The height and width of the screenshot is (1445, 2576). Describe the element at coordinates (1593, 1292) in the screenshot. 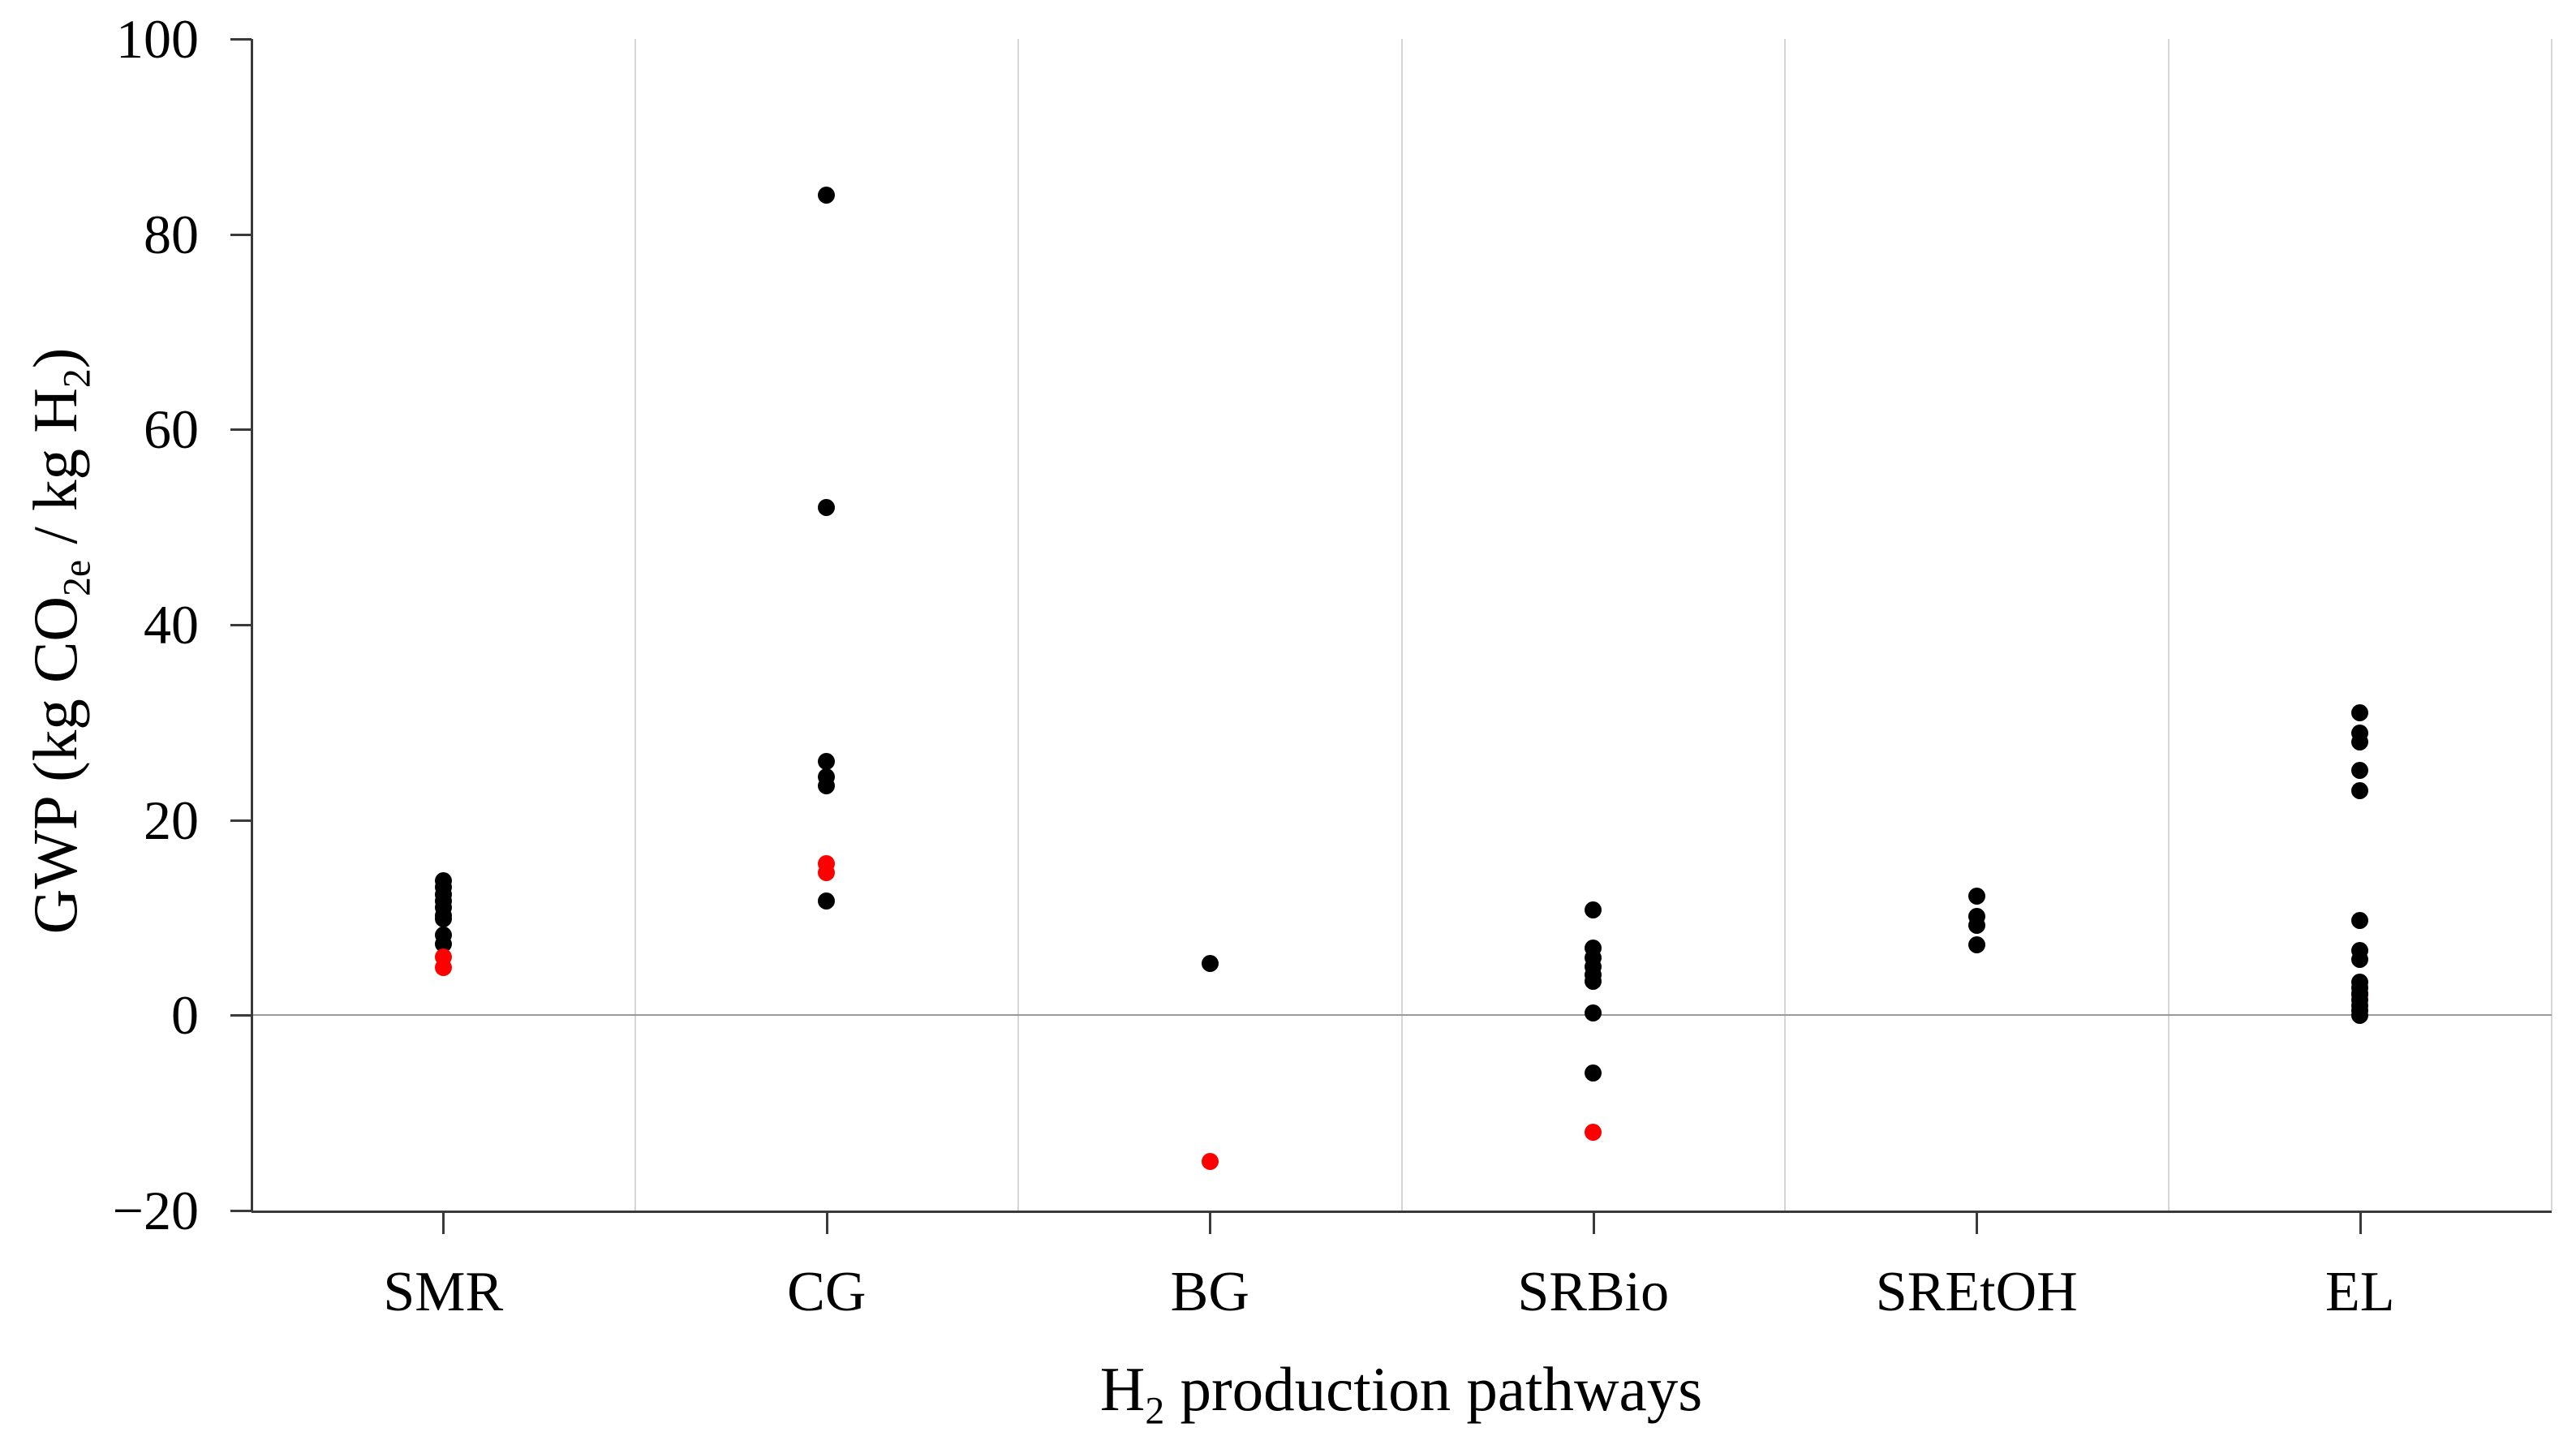

I see `x-tick-label-srbio: SRBio` at that location.